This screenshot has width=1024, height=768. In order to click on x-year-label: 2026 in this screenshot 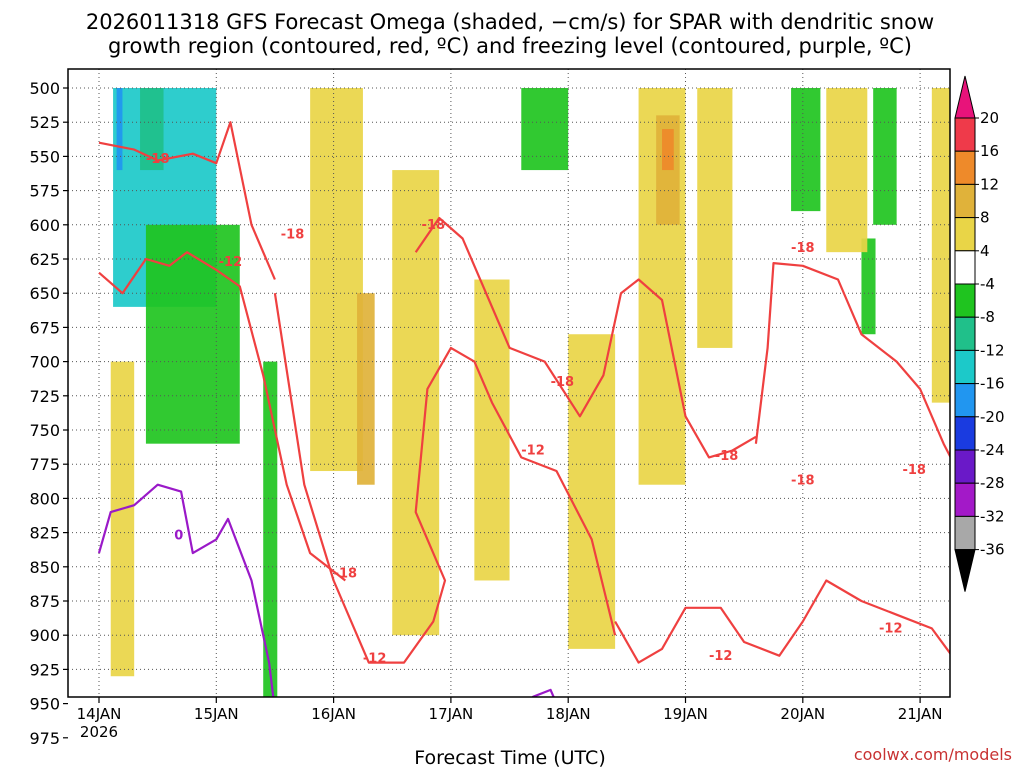, I will do `click(99, 732)`.